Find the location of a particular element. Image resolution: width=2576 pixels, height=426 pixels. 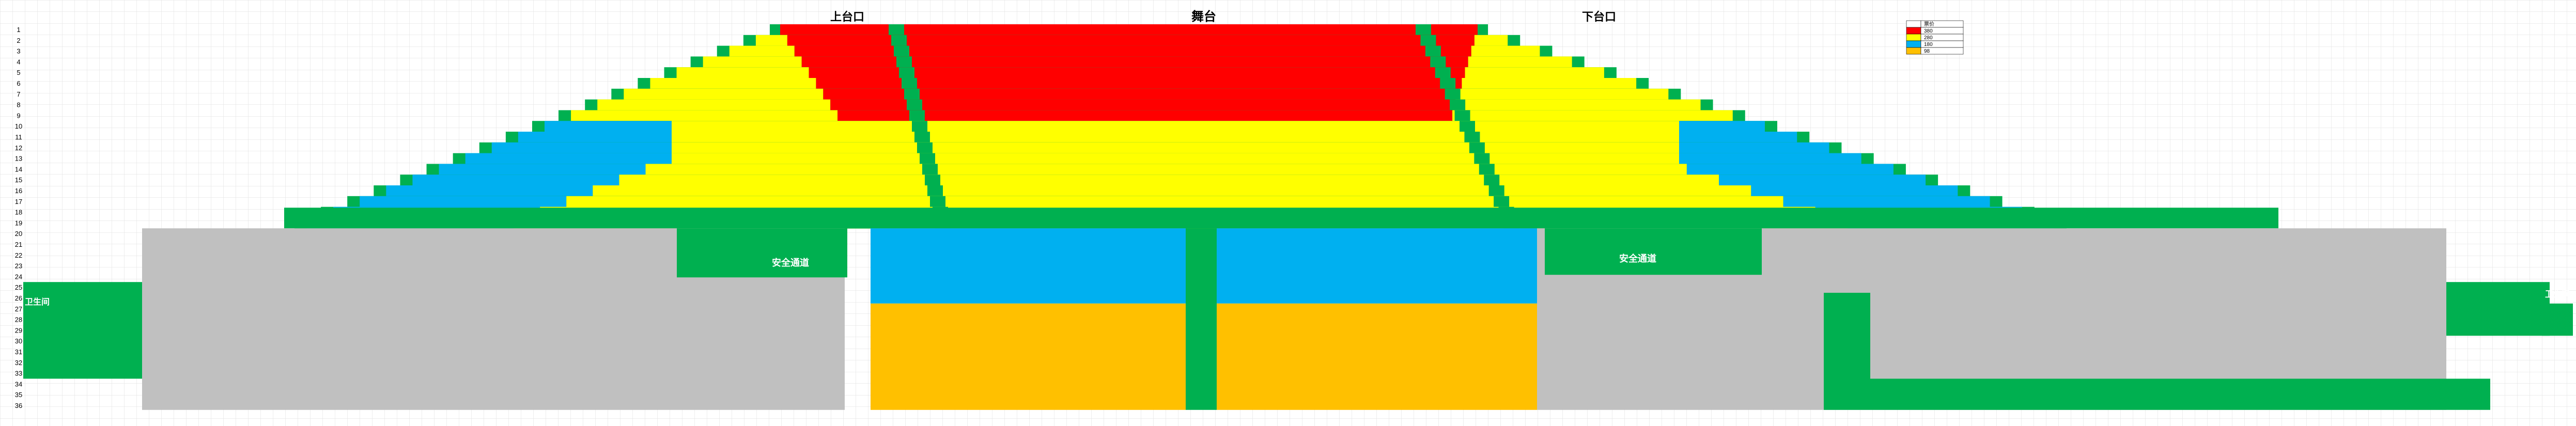

row-number: 24 is located at coordinates (18, 276).